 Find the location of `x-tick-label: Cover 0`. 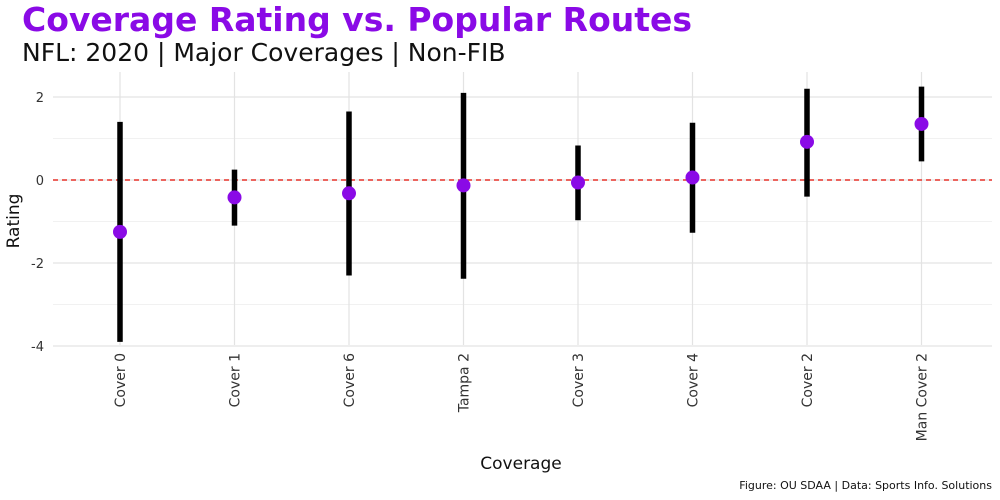

x-tick-label: Cover 0 is located at coordinates (121, 380).